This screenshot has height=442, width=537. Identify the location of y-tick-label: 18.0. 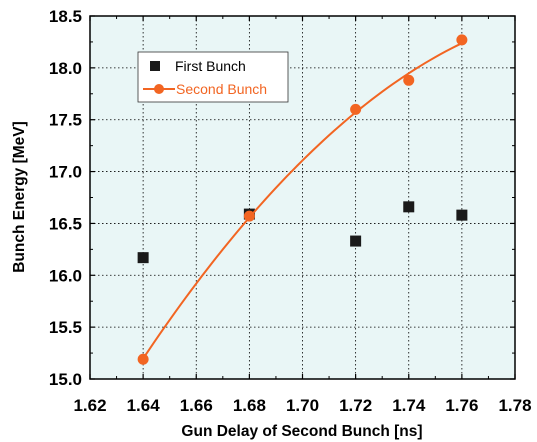
(65, 68).